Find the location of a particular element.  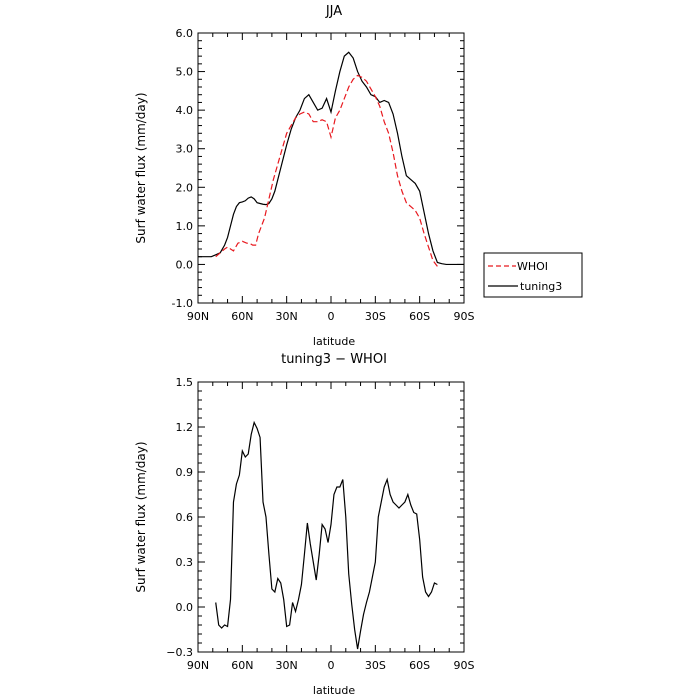

legend-label-whoi: WHOI is located at coordinates (532, 266).